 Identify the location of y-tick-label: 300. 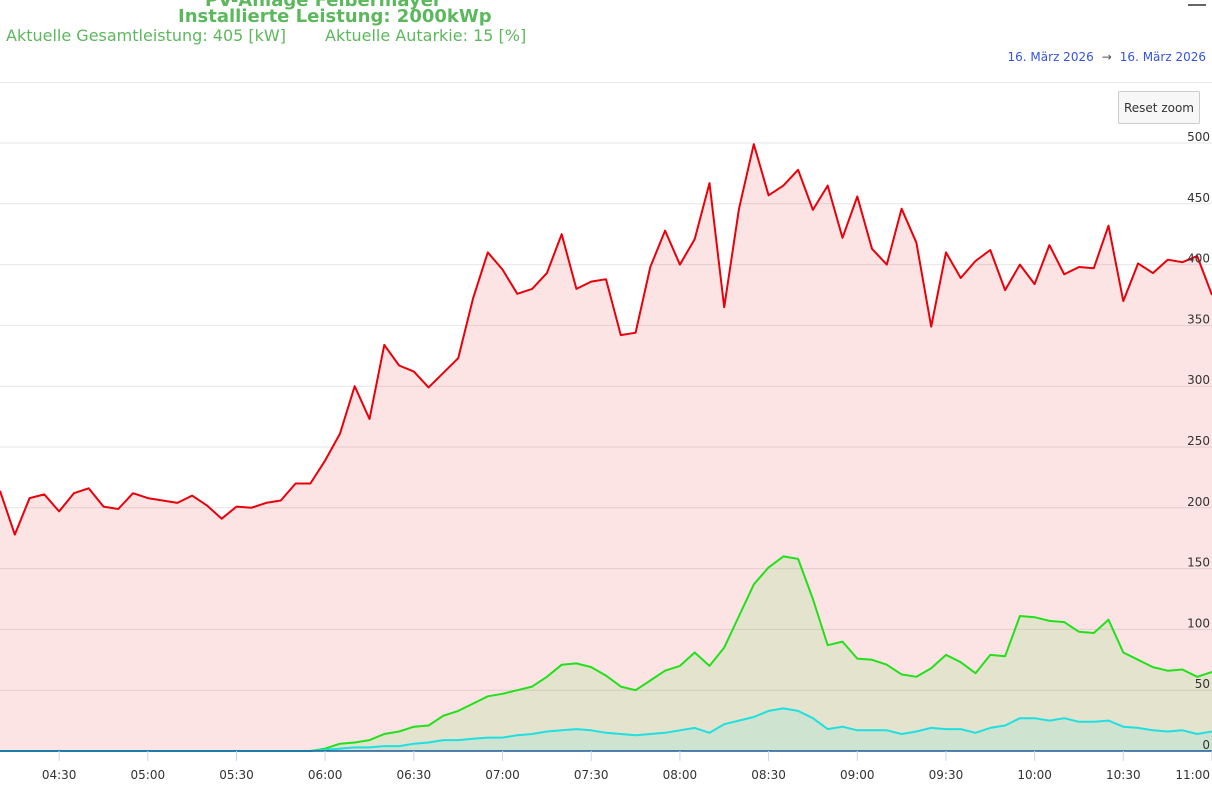
(1198, 380).